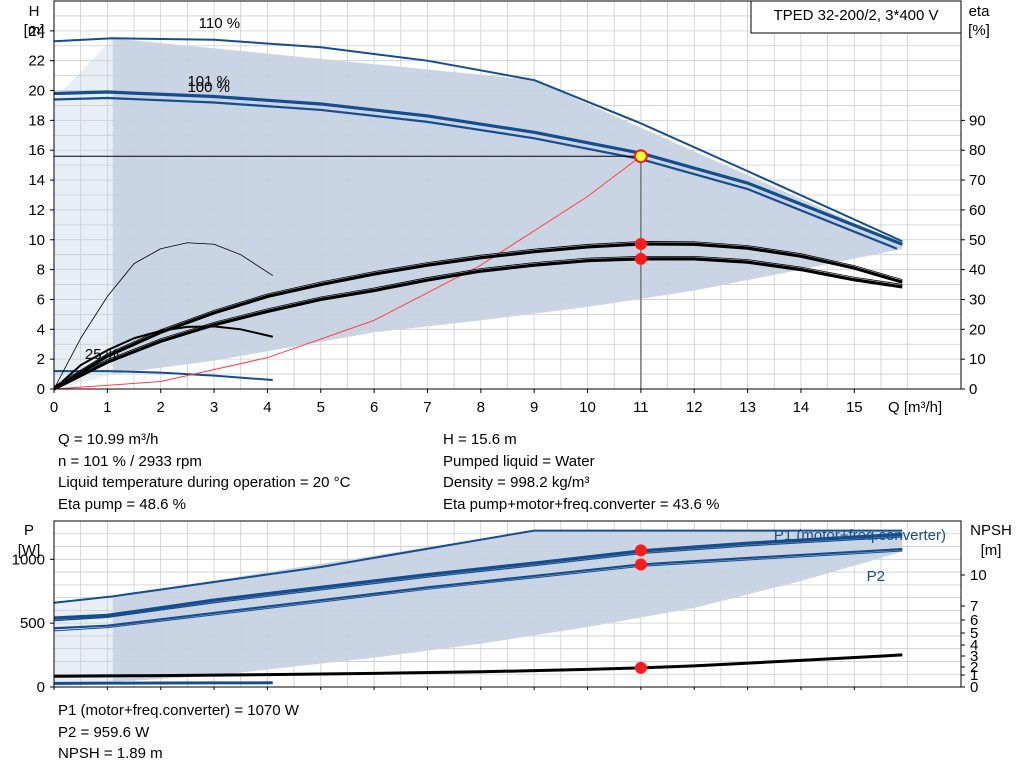  Describe the element at coordinates (83, 641) in the screenshot. I see `bottom-low-flow-area` at that location.